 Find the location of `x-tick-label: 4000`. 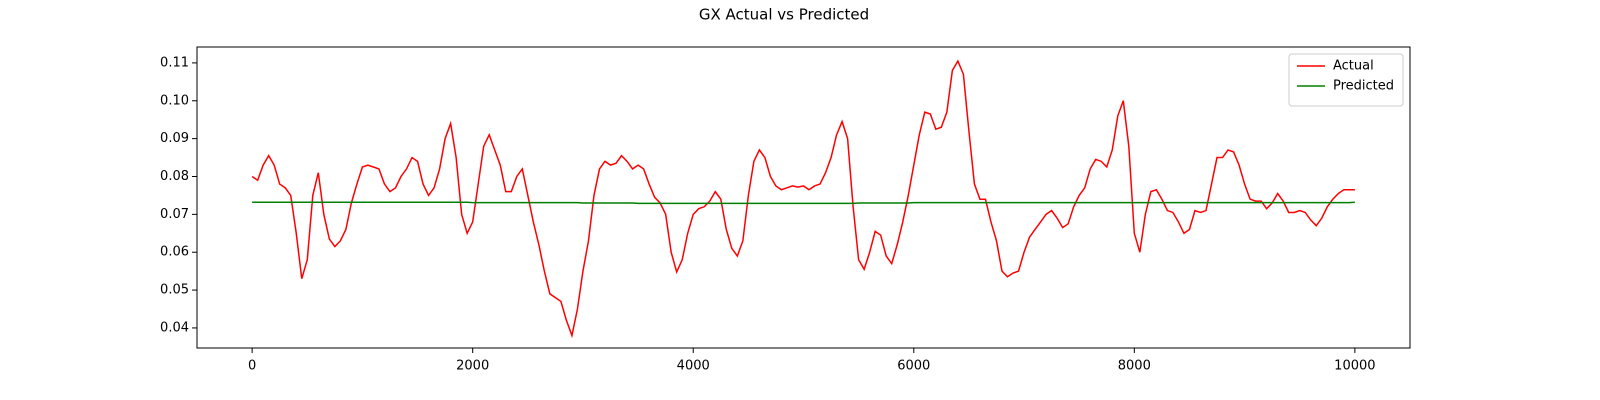

x-tick-label: 4000 is located at coordinates (693, 366).